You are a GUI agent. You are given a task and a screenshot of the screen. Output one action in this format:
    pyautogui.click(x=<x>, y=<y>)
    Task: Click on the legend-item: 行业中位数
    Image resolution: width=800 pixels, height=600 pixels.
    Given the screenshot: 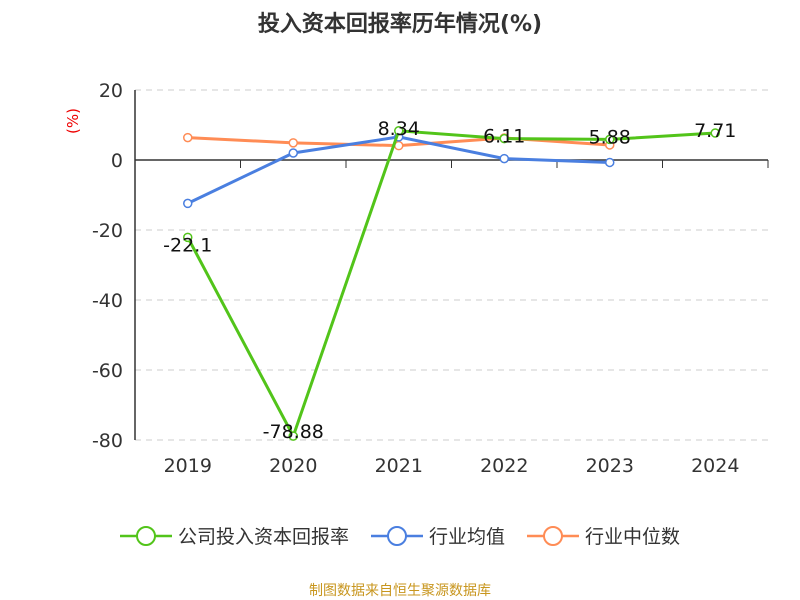 What is the action you would take?
    pyautogui.click(x=603, y=535)
    